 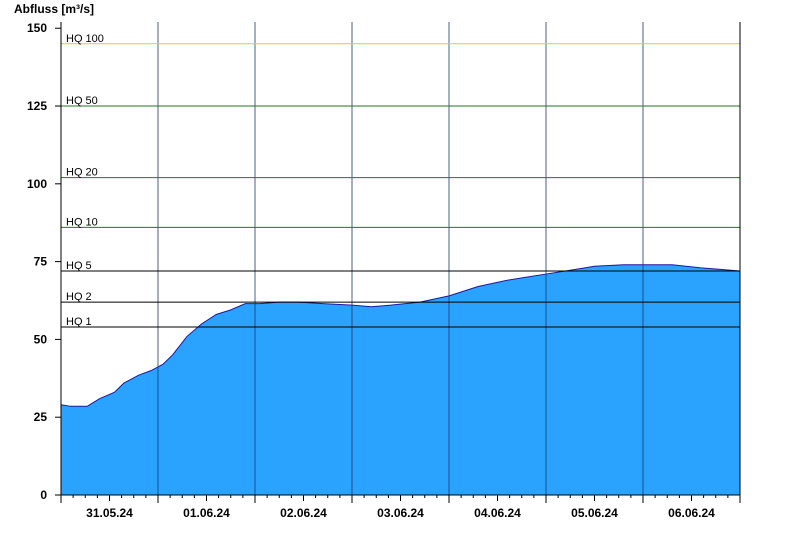 What do you see at coordinates (303, 513) in the screenshot?
I see `x-tick-label: 02.06.24` at bounding box center [303, 513].